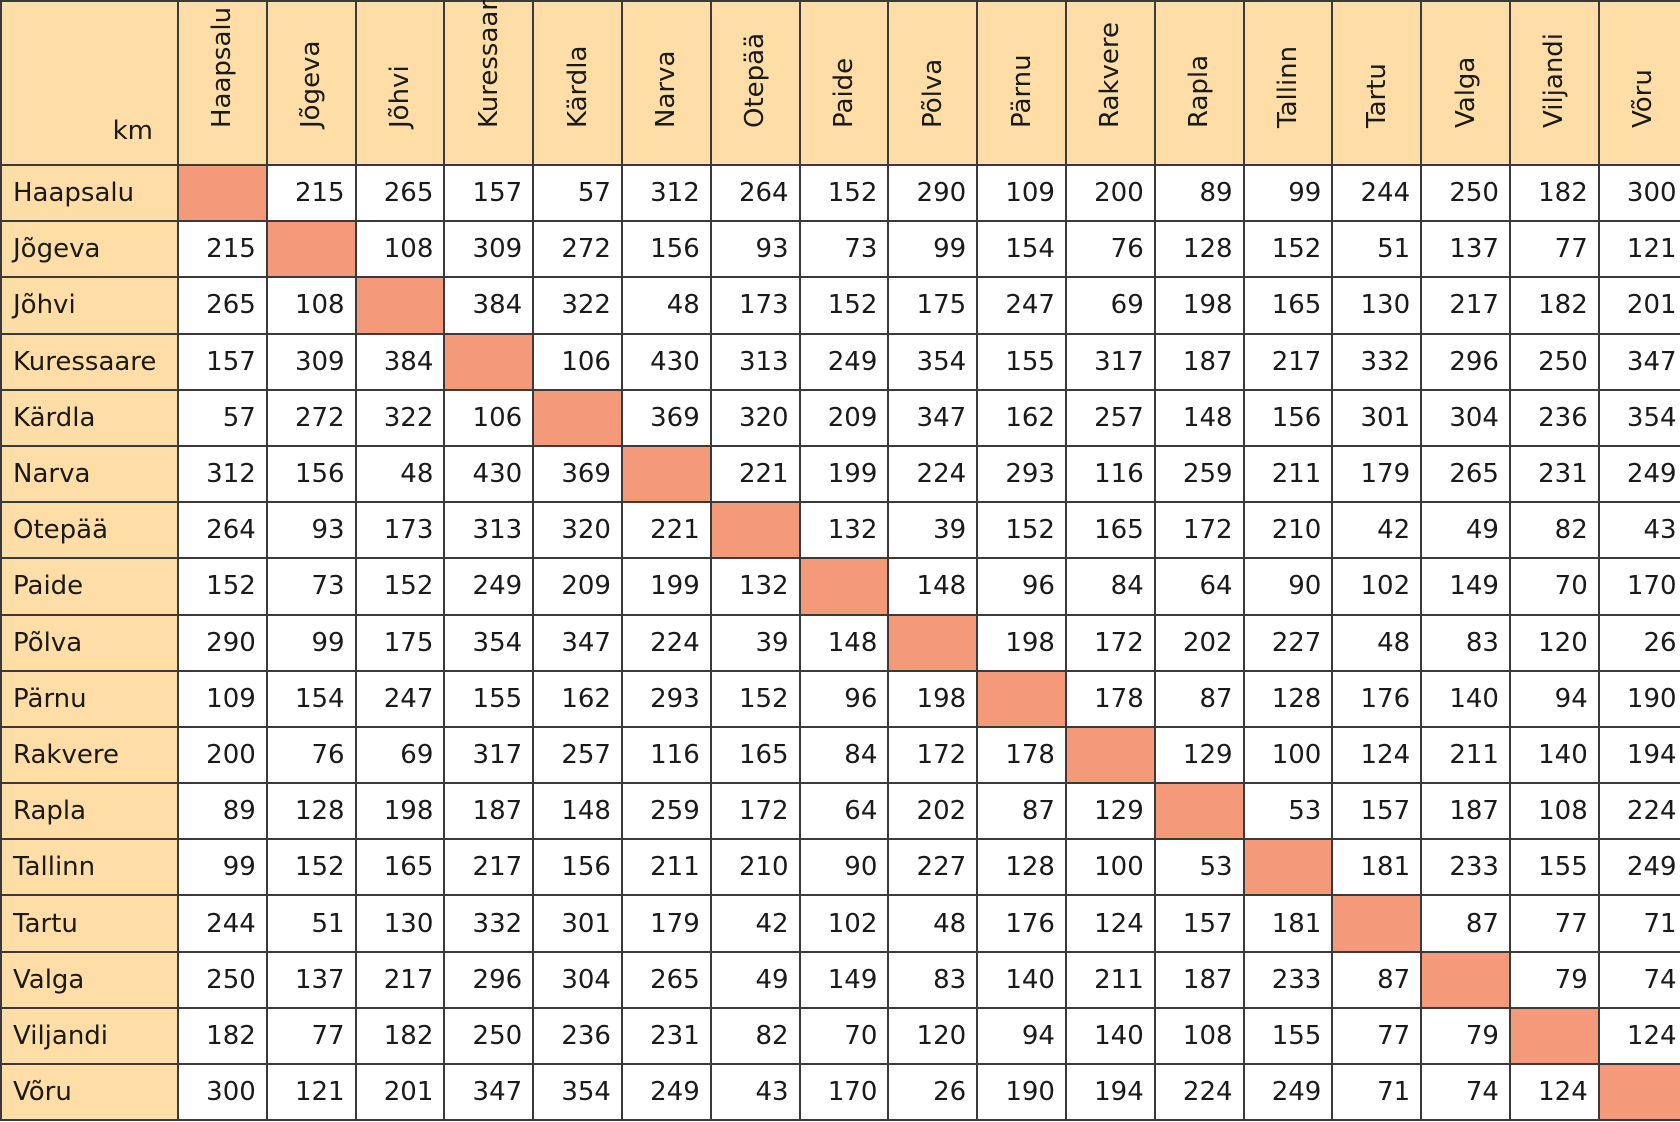 This screenshot has width=1680, height=1122. I want to click on distance-cell: 231, so click(1554, 474).